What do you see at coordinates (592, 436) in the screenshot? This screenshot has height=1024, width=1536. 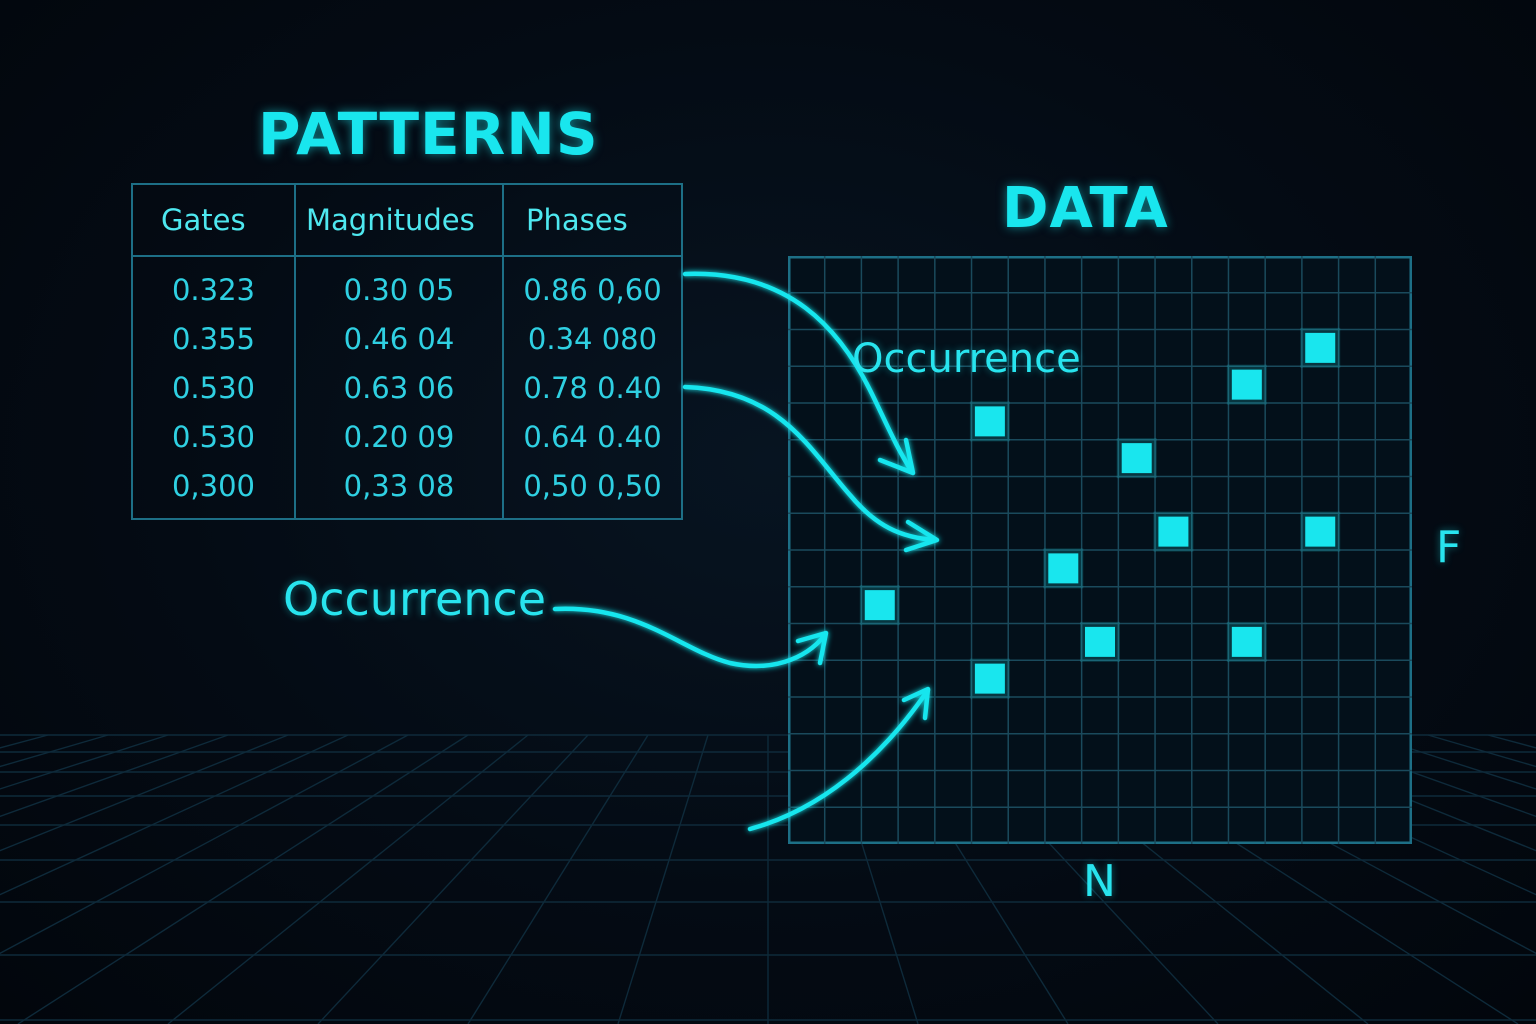 I see `table-cell-phases: 0.64 0.40` at bounding box center [592, 436].